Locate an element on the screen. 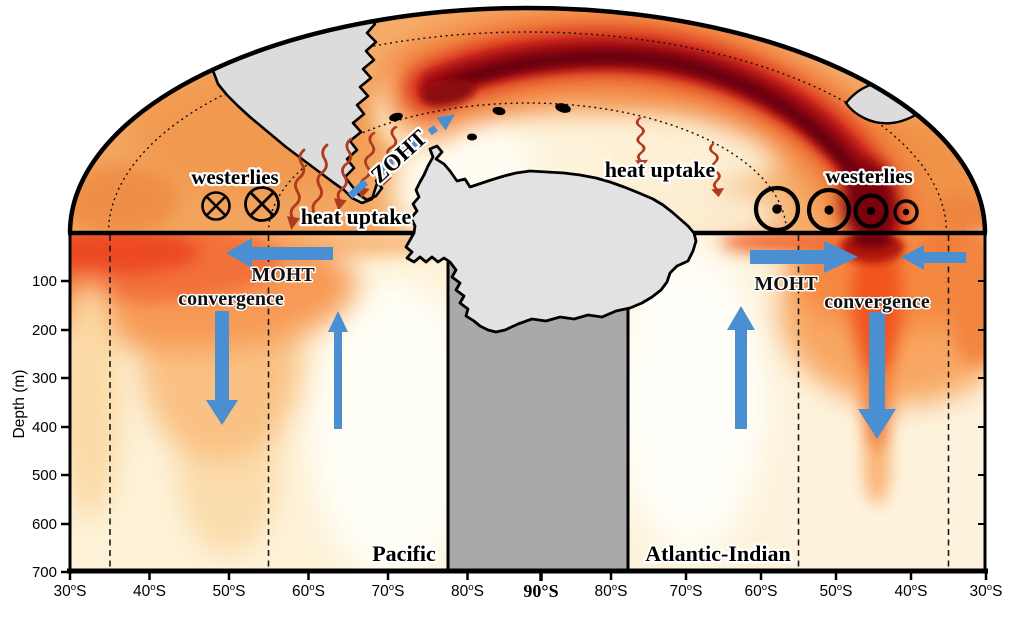  moht-arrow-left is located at coordinates (279, 253).